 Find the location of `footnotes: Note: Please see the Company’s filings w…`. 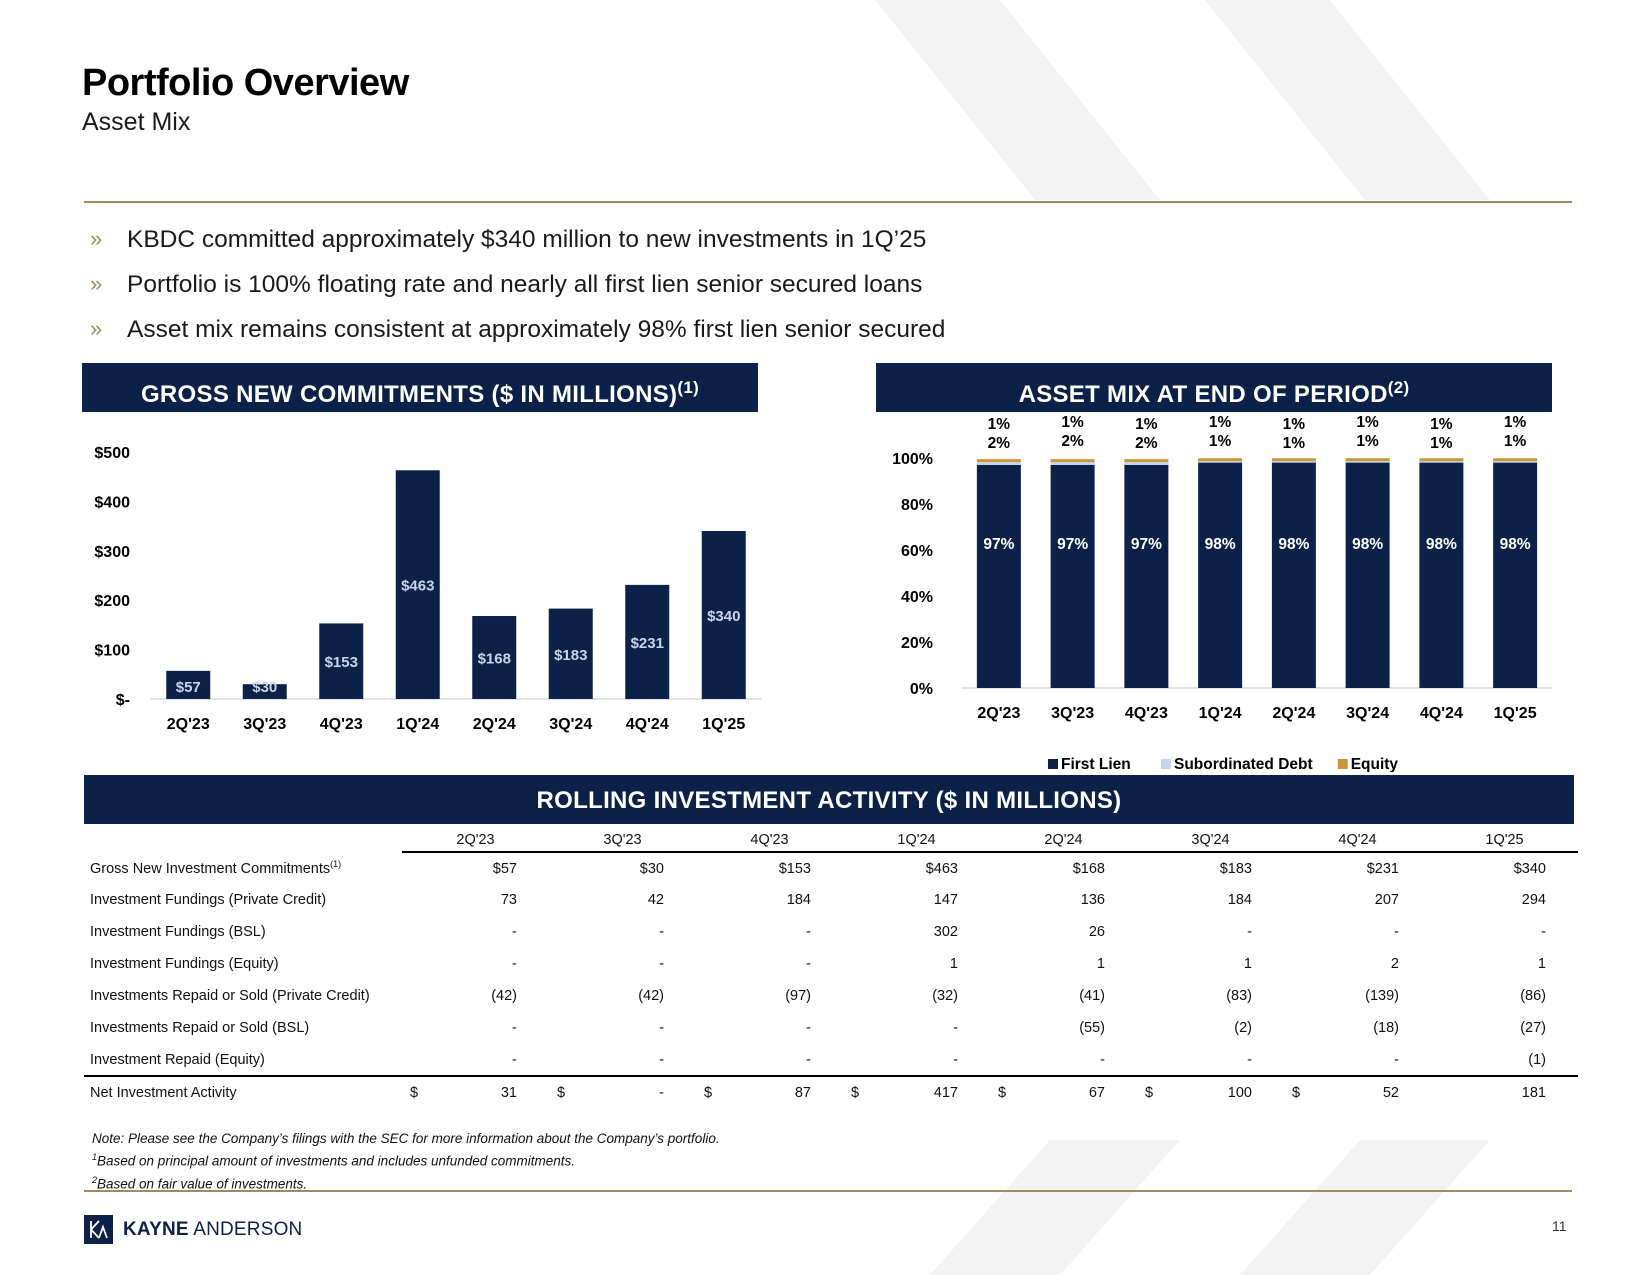

footnotes: Note: Please see the Company’s filings w… is located at coordinates (406, 1161).